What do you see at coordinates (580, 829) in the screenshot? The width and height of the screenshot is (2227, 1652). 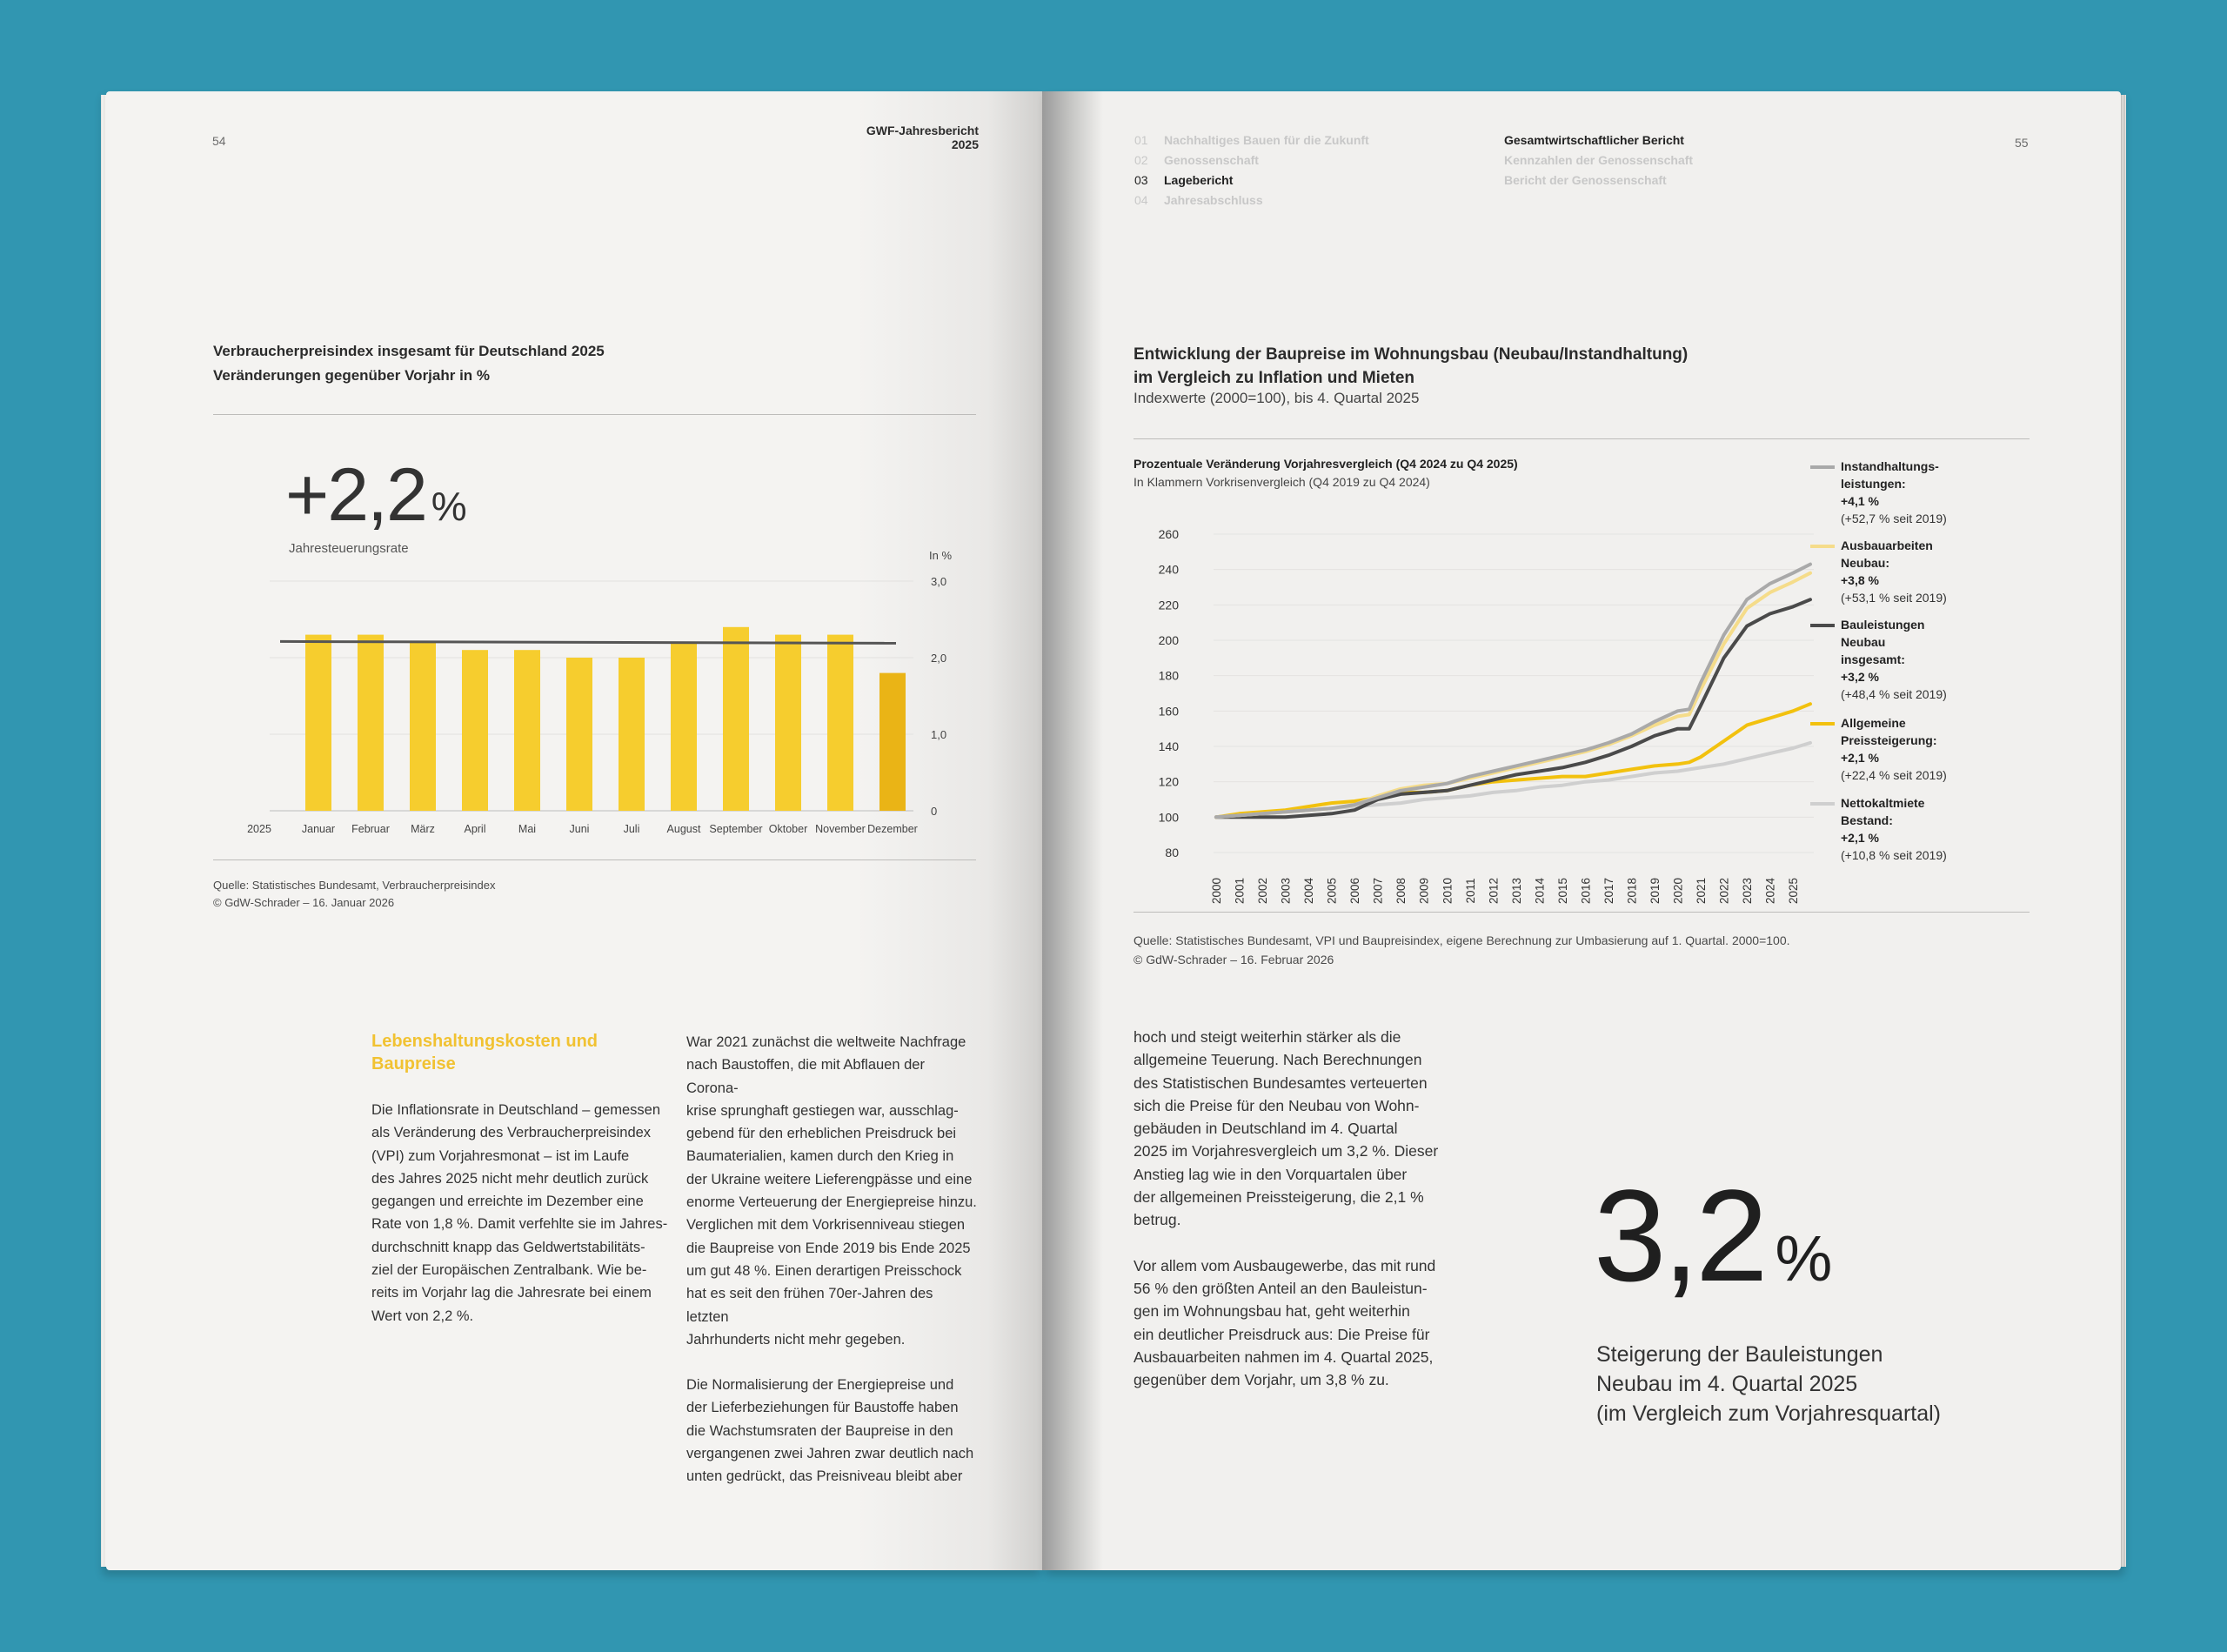 I see `x-tick-label: Juni` at bounding box center [580, 829].